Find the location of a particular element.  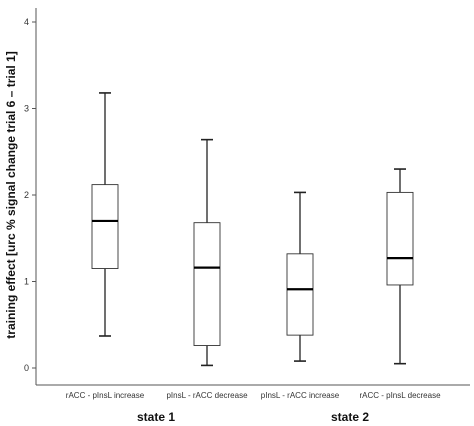

y-tick-label-4: 4 is located at coordinates (26, 22).